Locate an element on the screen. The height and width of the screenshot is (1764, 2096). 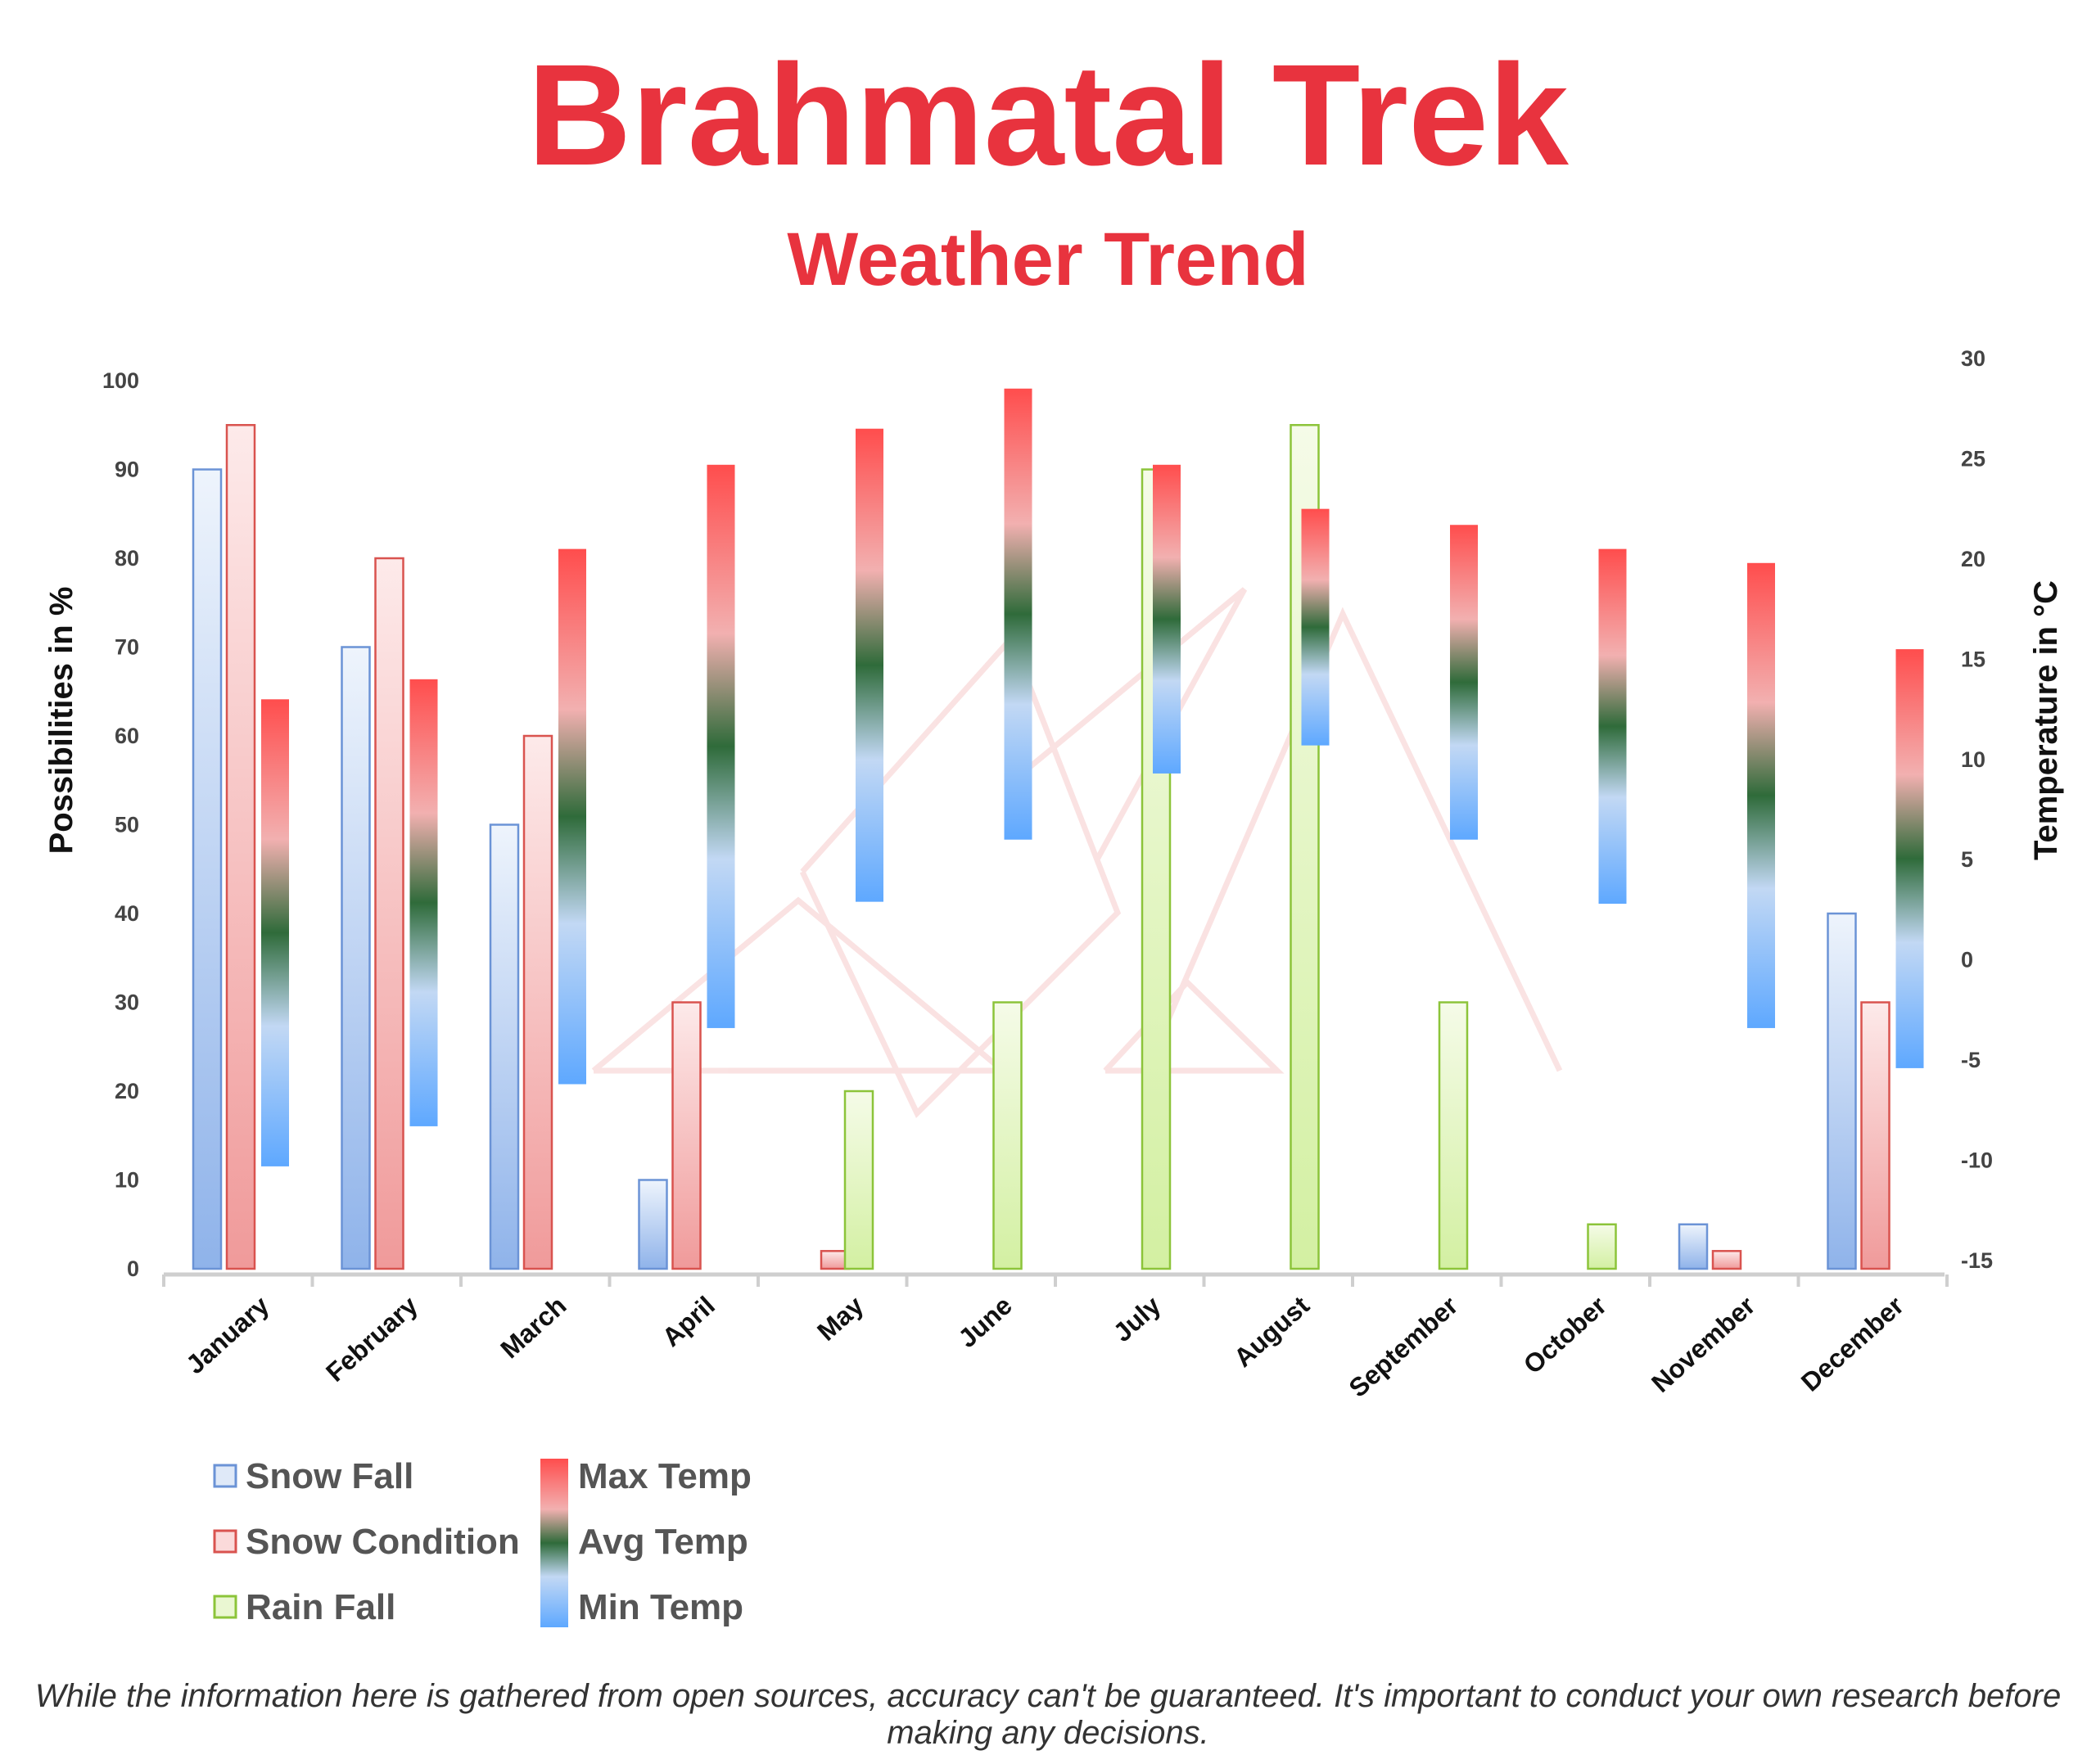
month-label: January is located at coordinates (227, 1334).